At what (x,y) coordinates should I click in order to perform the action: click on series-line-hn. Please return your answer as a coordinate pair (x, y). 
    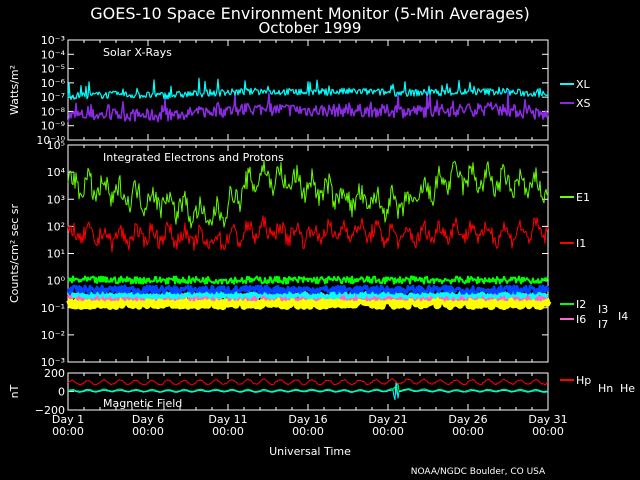
    Looking at the image, I should click on (308, 391).